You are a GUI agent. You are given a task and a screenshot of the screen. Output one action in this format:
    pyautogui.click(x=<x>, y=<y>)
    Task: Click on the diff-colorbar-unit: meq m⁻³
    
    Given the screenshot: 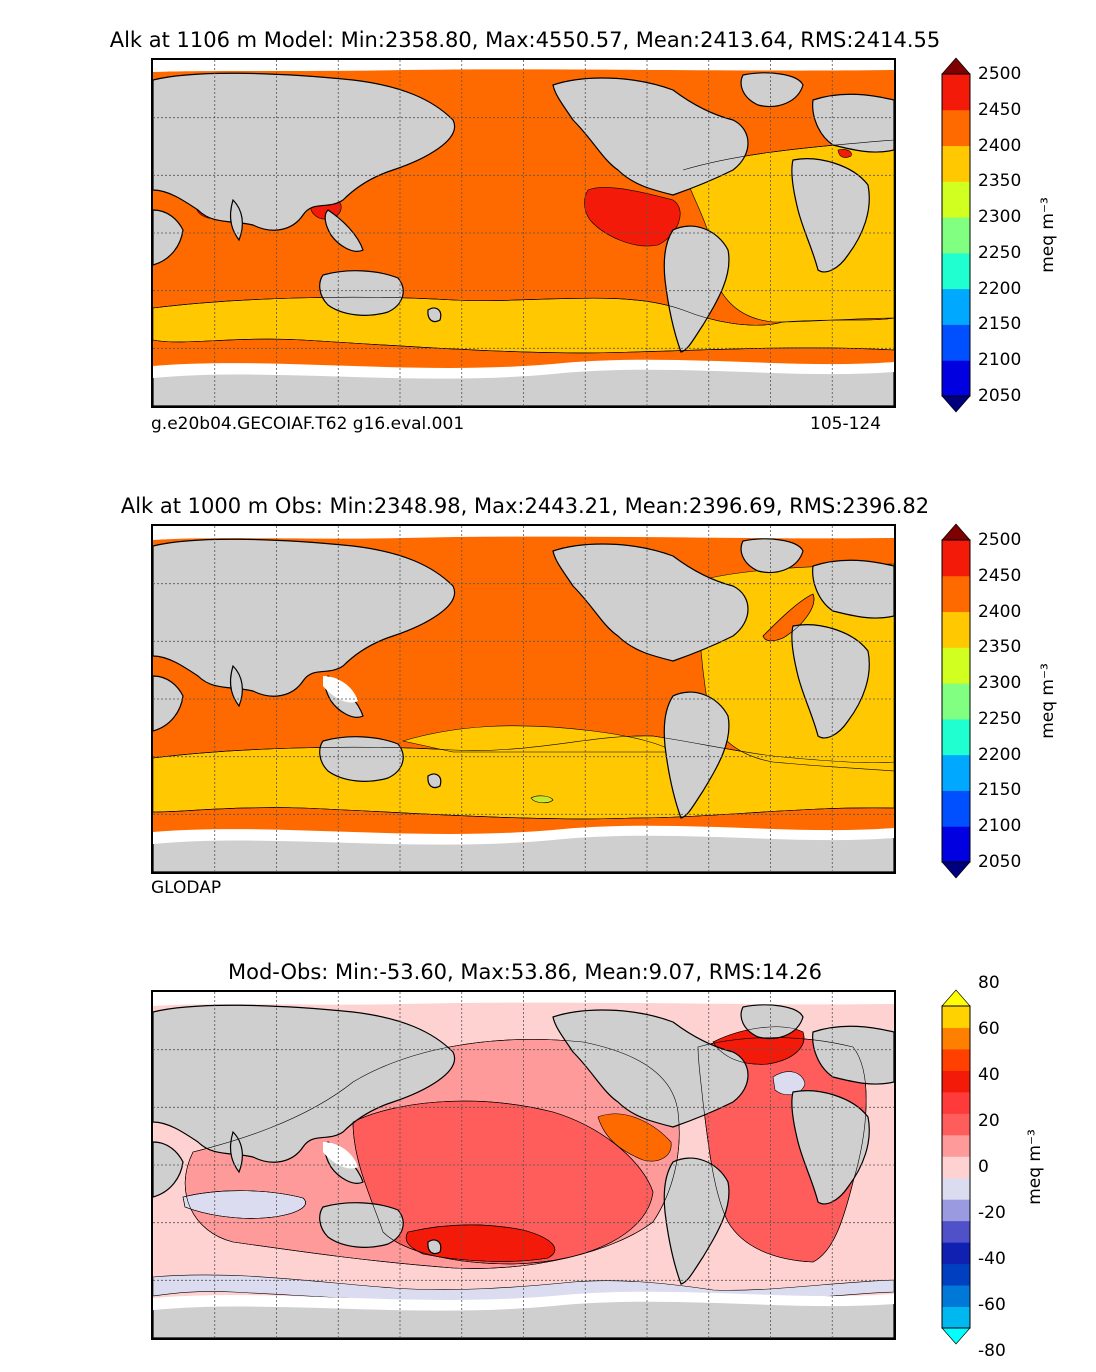 What is the action you would take?
    pyautogui.click(x=1035, y=1167)
    